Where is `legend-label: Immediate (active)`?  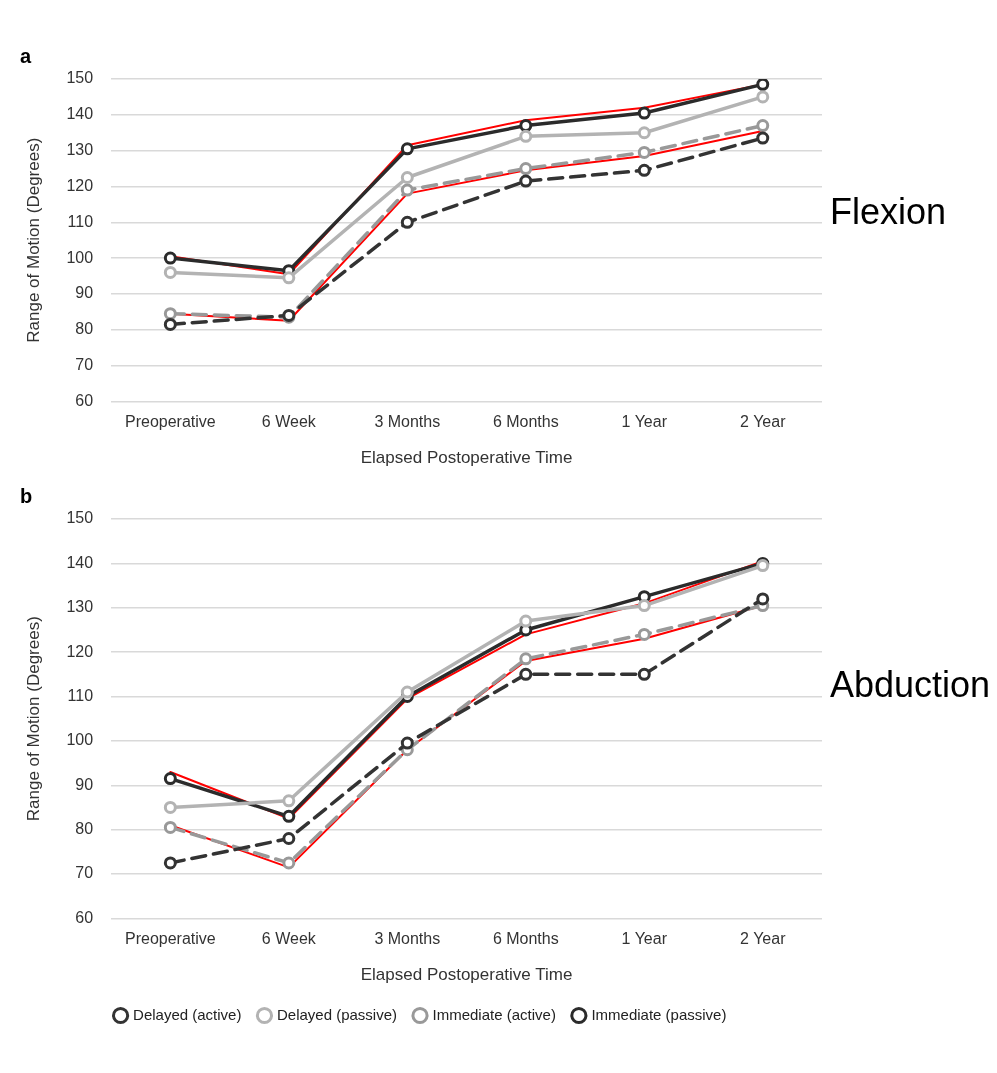
legend-label: Immediate (active) is located at coordinates (494, 1014).